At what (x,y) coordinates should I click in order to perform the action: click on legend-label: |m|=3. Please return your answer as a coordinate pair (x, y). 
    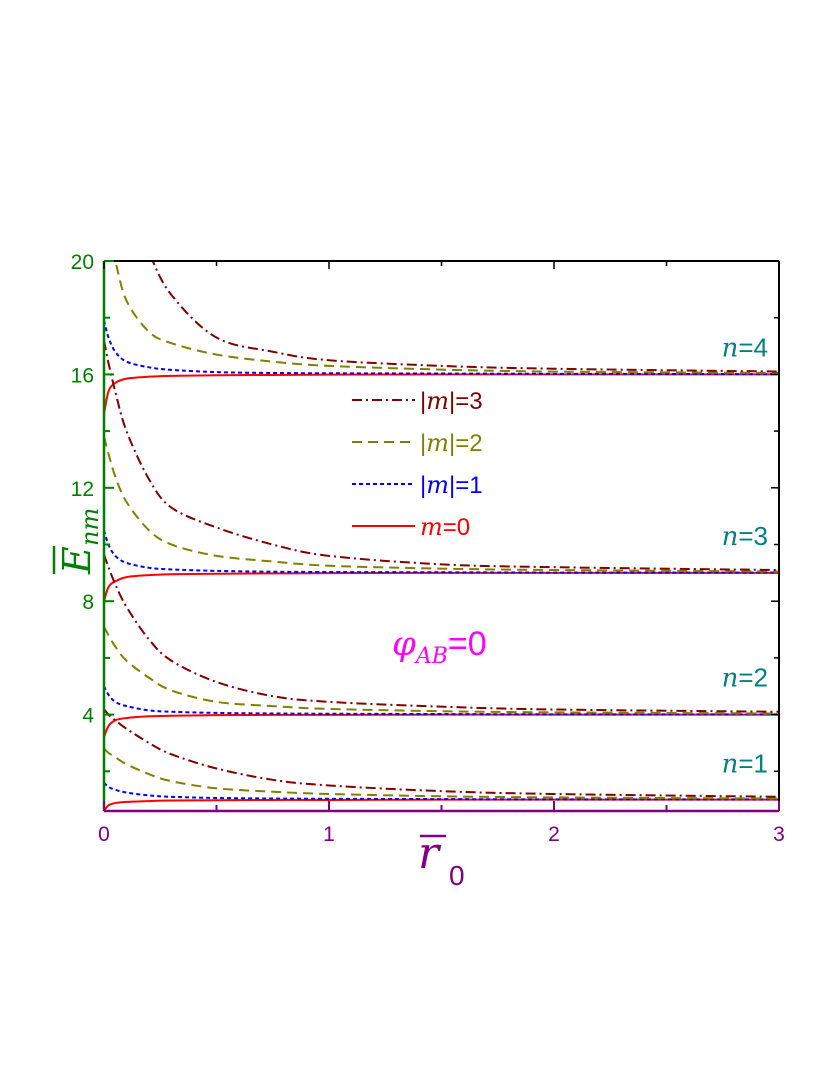
    Looking at the image, I should click on (451, 401).